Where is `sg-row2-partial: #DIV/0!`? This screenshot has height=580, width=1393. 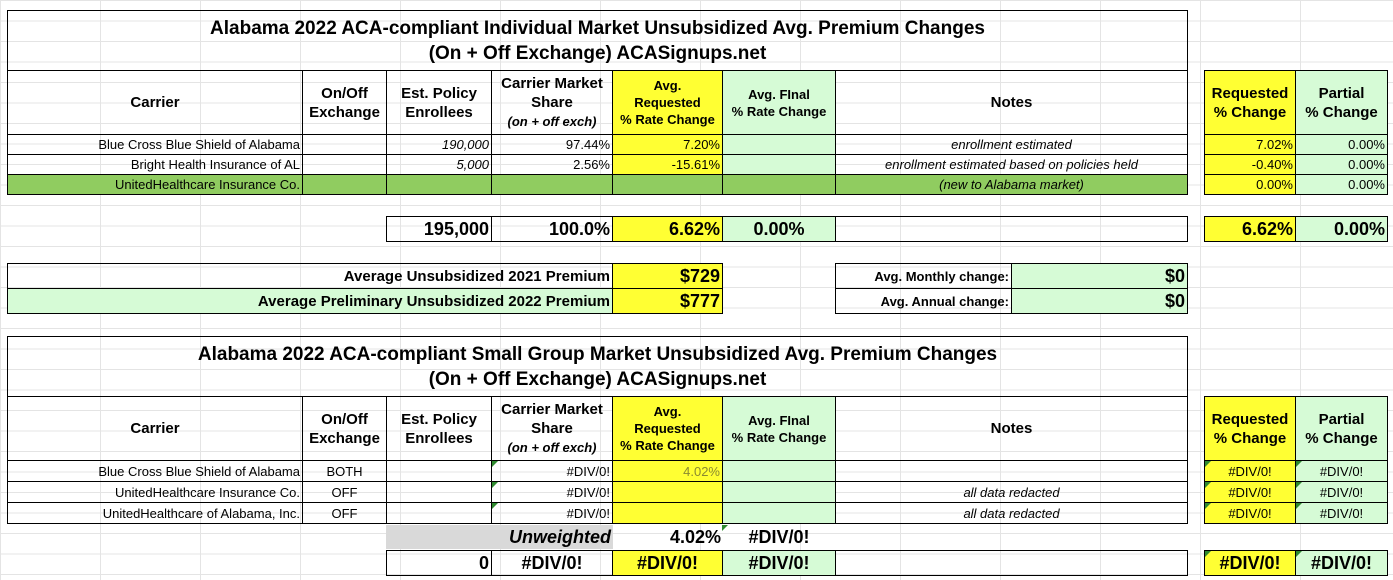 sg-row2-partial: #DIV/0! is located at coordinates (1341, 492).